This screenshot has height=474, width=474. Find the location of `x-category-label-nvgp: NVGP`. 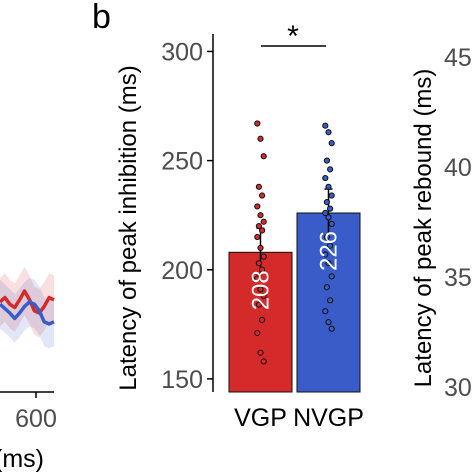

x-category-label-nvgp: NVGP is located at coordinates (328, 418).